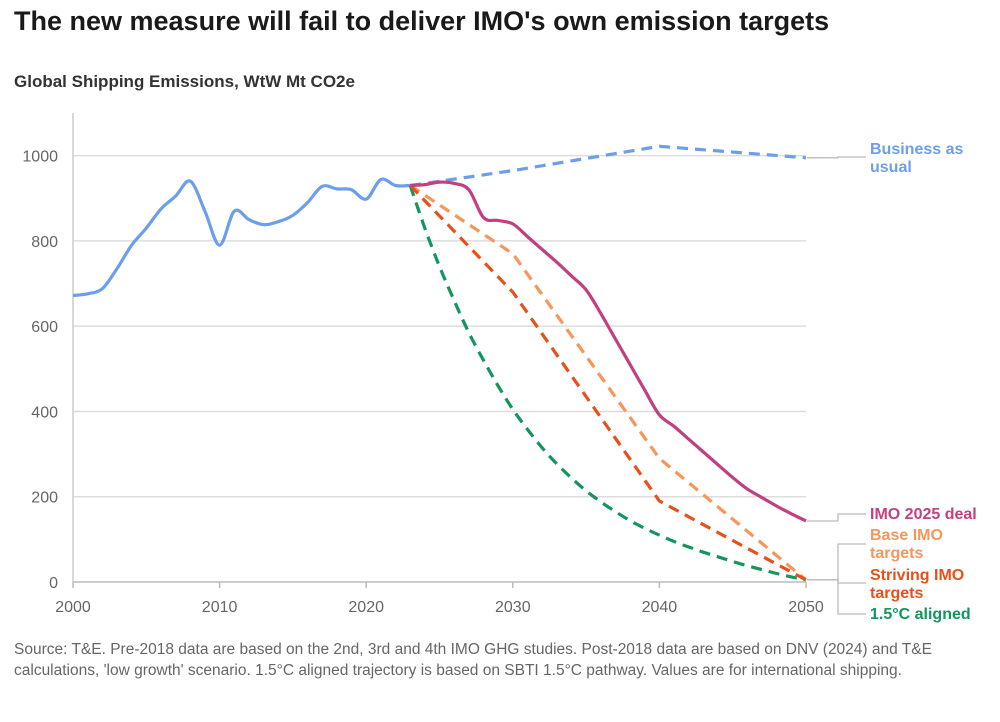  Describe the element at coordinates (44, 498) in the screenshot. I see `y-tick-label: 200` at that location.